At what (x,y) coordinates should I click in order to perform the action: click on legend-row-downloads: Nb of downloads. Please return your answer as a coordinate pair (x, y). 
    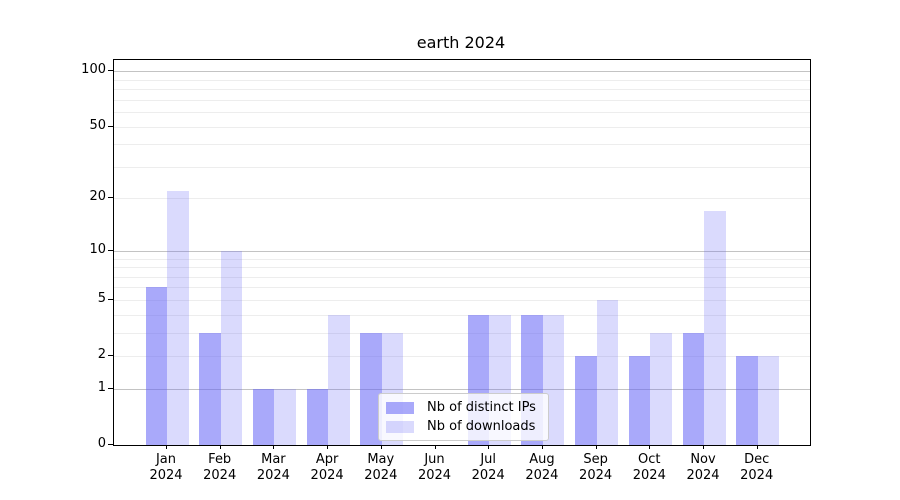
    Looking at the image, I should click on (463, 426).